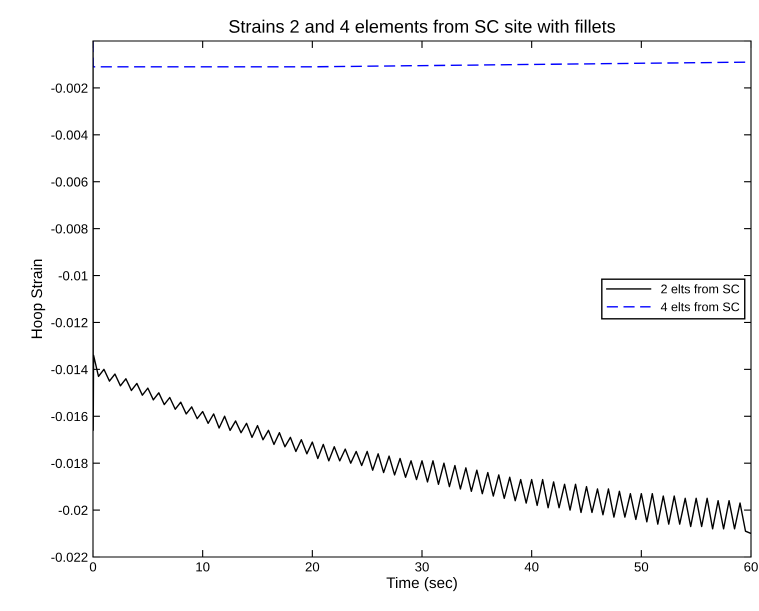 The height and width of the screenshot is (611, 759). Describe the element at coordinates (422, 26) in the screenshot. I see `chart-title: Strains 2 and 4 elements from SC site with fillets` at that location.